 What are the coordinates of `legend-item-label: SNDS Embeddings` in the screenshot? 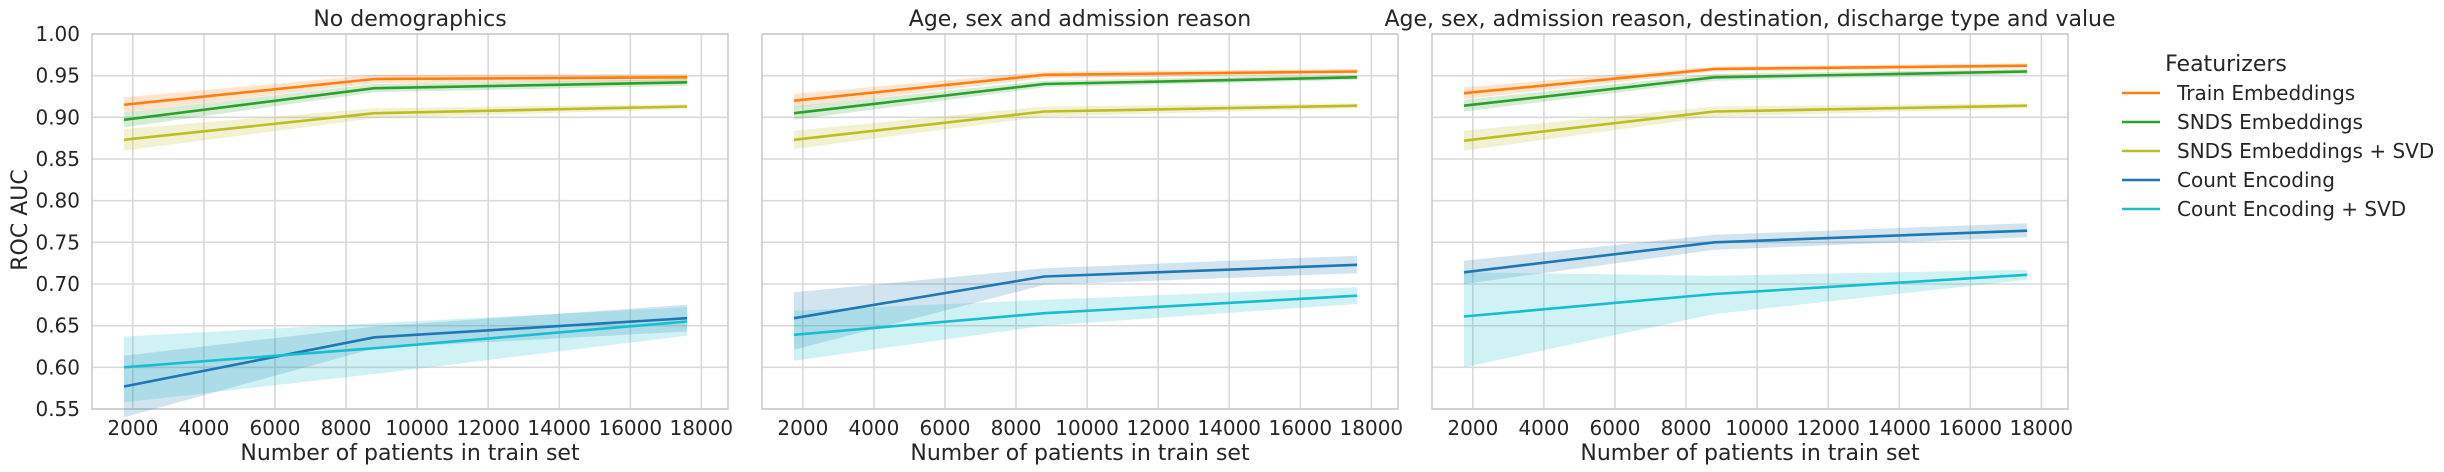 It's located at (2270, 122).